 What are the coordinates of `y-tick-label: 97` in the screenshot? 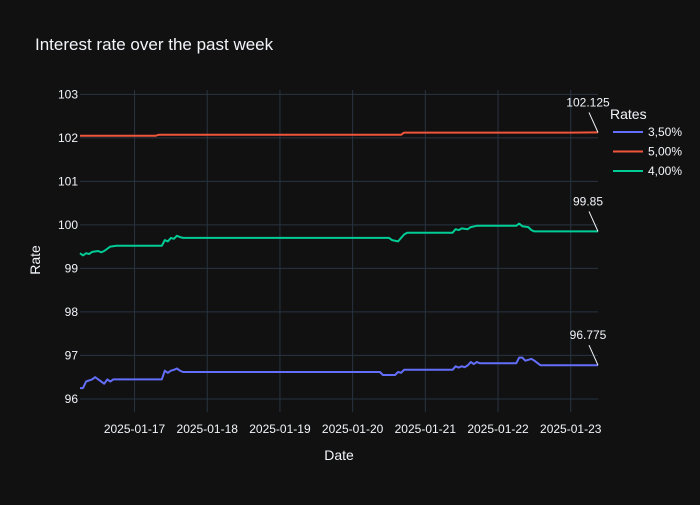 It's located at (72, 355).